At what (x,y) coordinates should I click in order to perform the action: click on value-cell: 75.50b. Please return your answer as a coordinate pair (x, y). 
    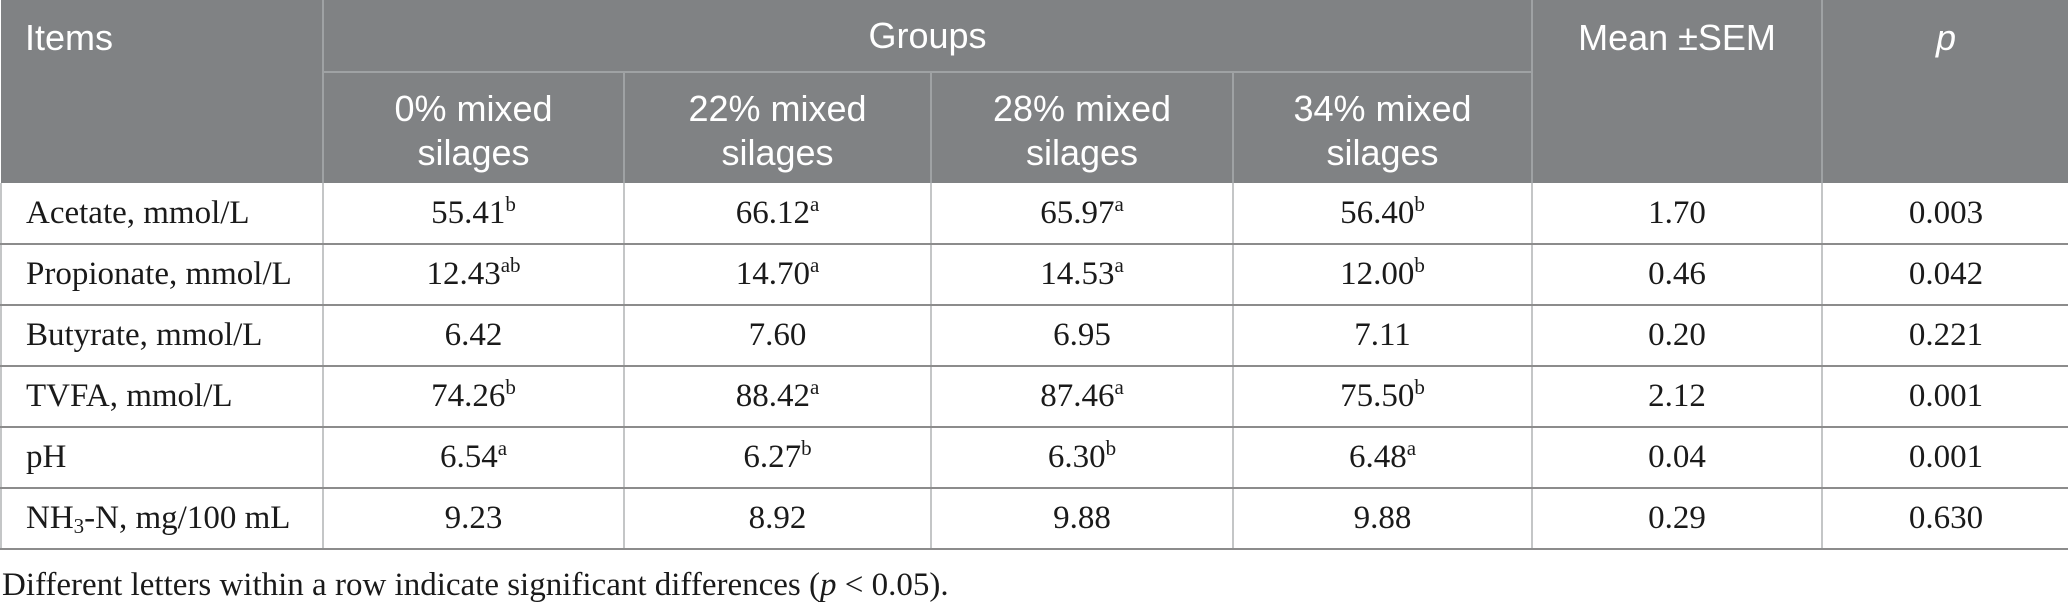
    Looking at the image, I should click on (1383, 397).